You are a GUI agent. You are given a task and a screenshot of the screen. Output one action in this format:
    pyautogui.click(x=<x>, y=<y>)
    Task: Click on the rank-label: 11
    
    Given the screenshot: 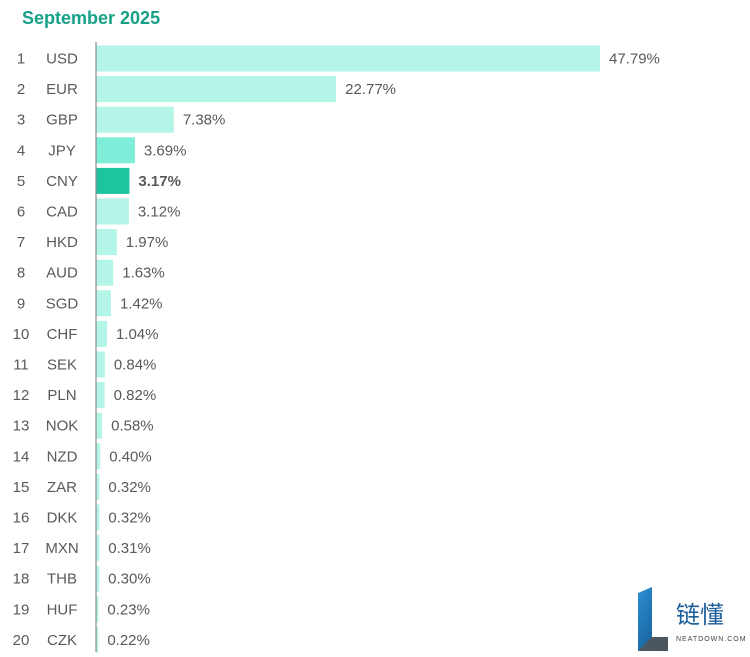 What is the action you would take?
    pyautogui.click(x=21, y=365)
    